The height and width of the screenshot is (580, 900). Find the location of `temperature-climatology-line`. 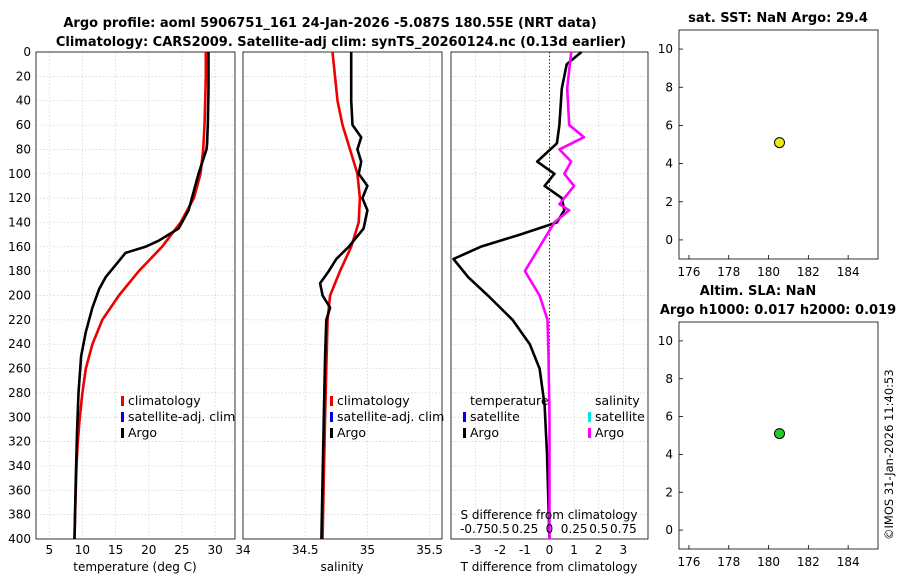

temperature-climatology-line is located at coordinates (140, 296).